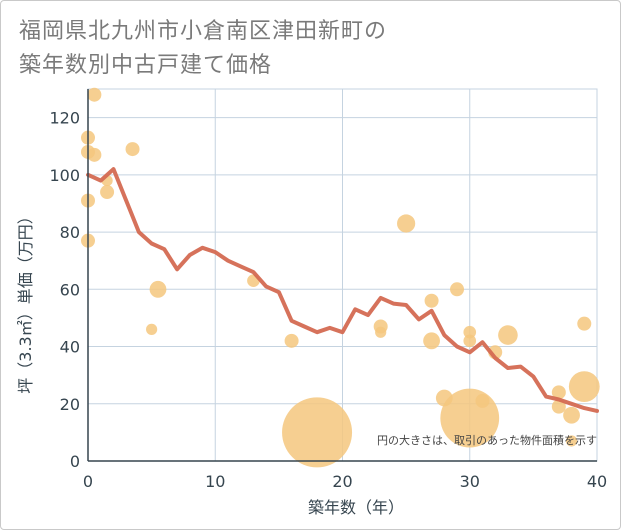 The height and width of the screenshot is (530, 621). Describe the element at coordinates (299, 49) in the screenshot. I see `chart-title: 福岡県北九州市小倉南区津田新町の 築年数別中古戸建て価格` at that location.